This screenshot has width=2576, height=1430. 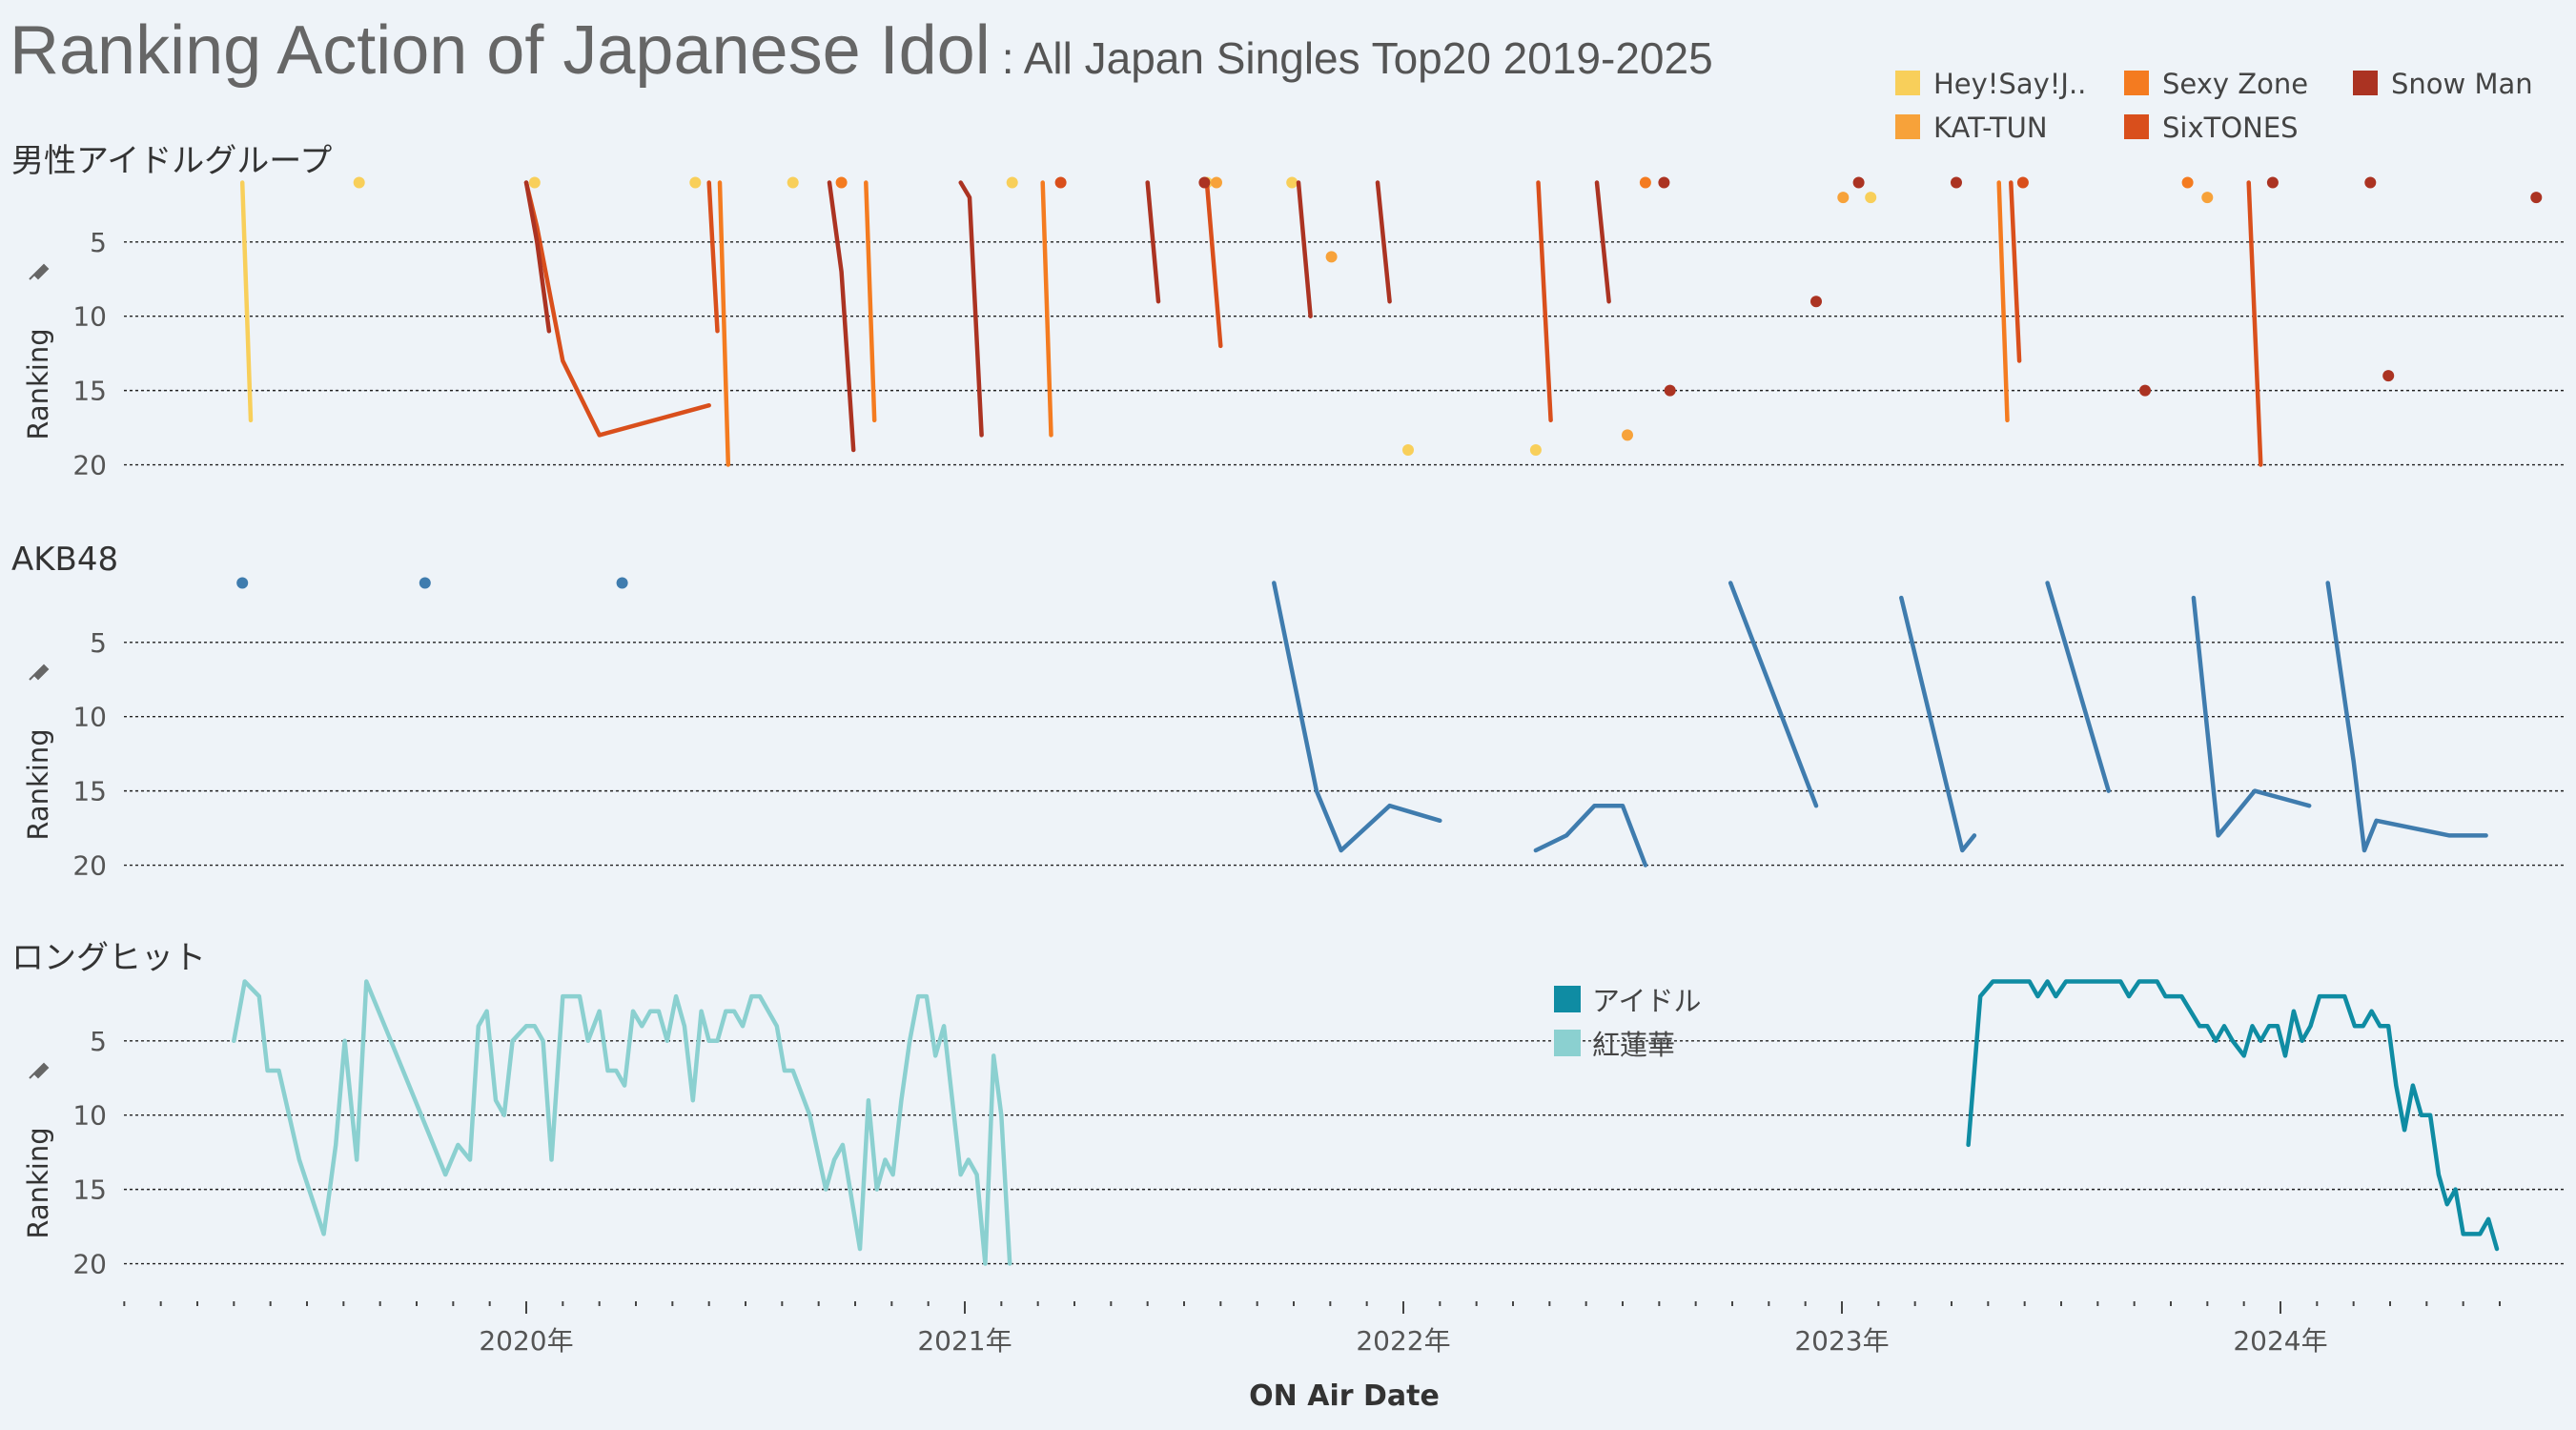 What do you see at coordinates (1647, 1001) in the screenshot?
I see `legend-label: アイドル` at bounding box center [1647, 1001].